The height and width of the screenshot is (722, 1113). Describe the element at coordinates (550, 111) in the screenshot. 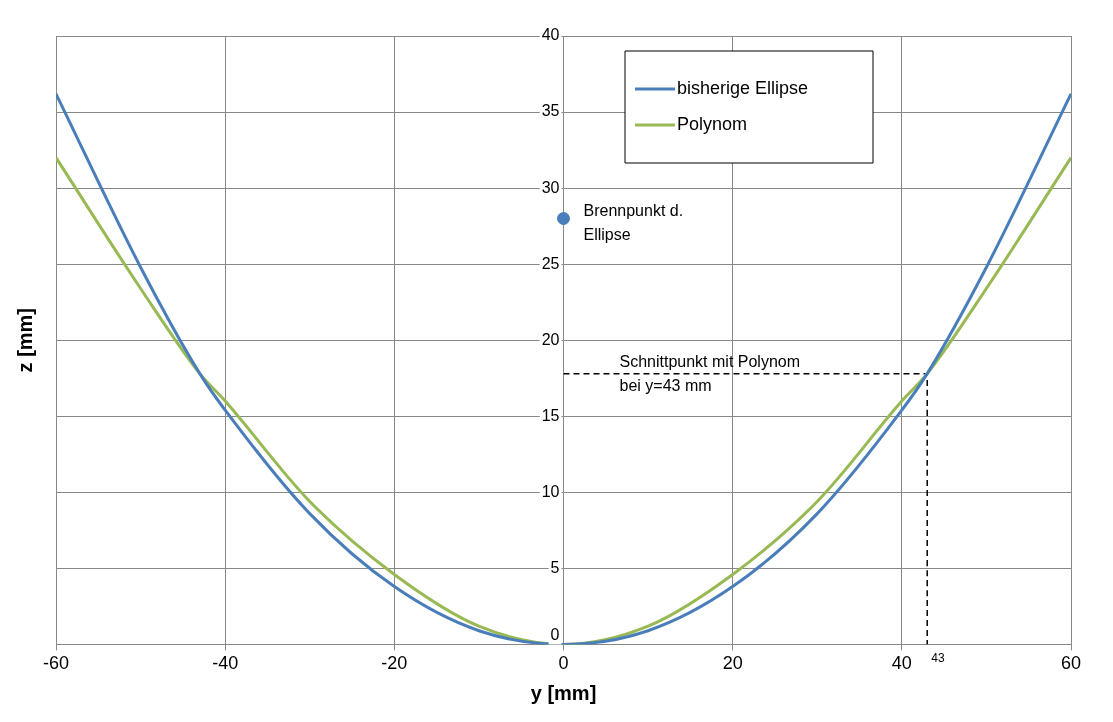

I see `y-tick-label: 35` at that location.